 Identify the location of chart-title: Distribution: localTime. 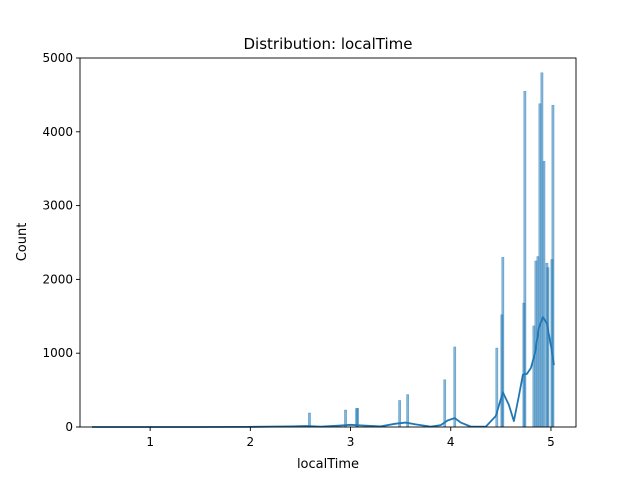
(328, 44).